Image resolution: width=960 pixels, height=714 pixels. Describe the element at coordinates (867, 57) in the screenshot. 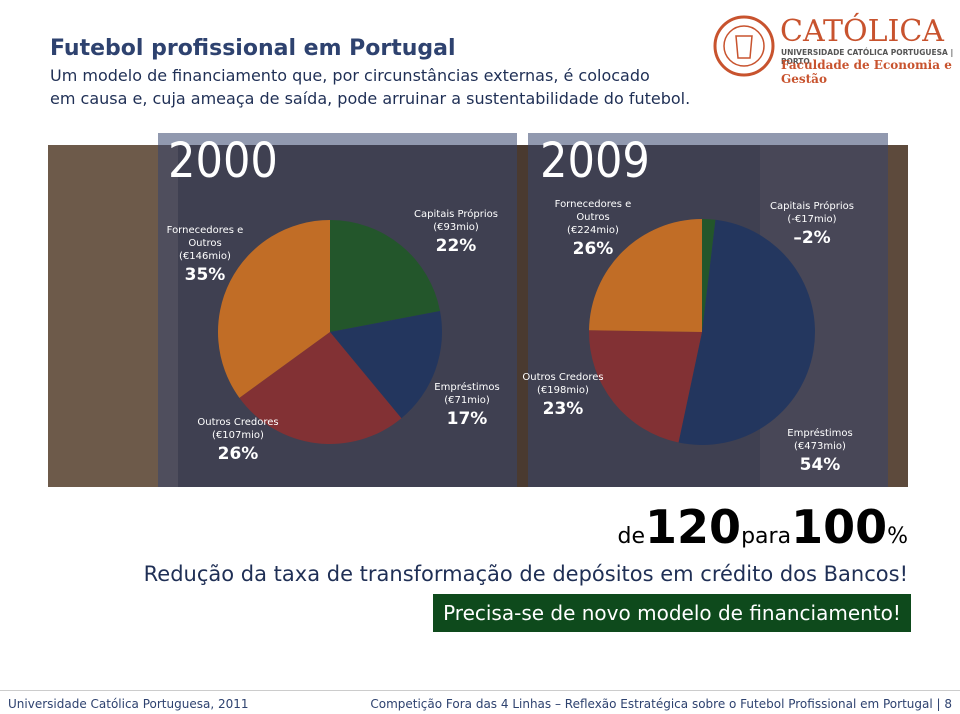

I see `logo-line: UNIVERSIDADE CATÓLICA PORTUGUESA | PORTO` at that location.